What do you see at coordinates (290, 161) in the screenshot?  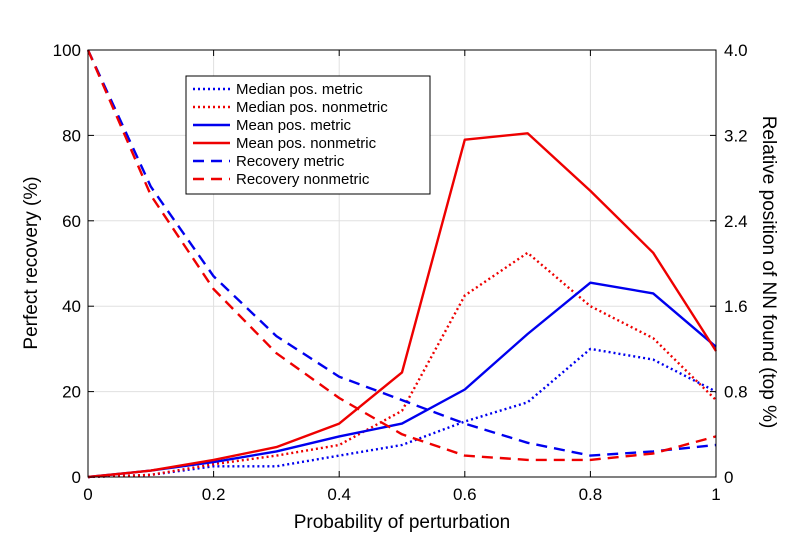 I see `legend-label: Recovery metric` at bounding box center [290, 161].